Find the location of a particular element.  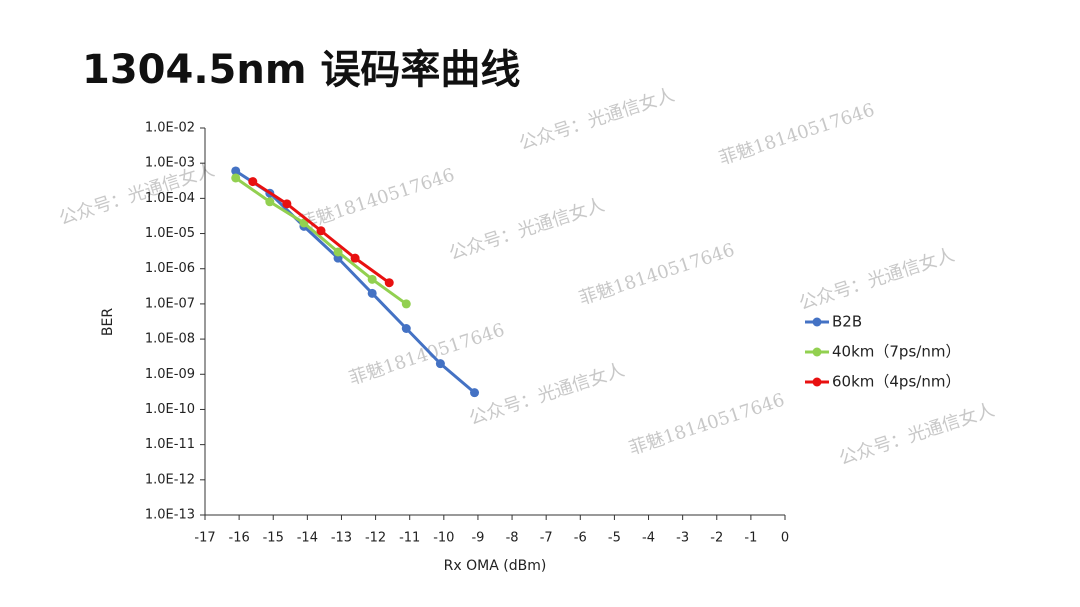

legend-label: 40km（7ps/nm） is located at coordinates (896, 352).